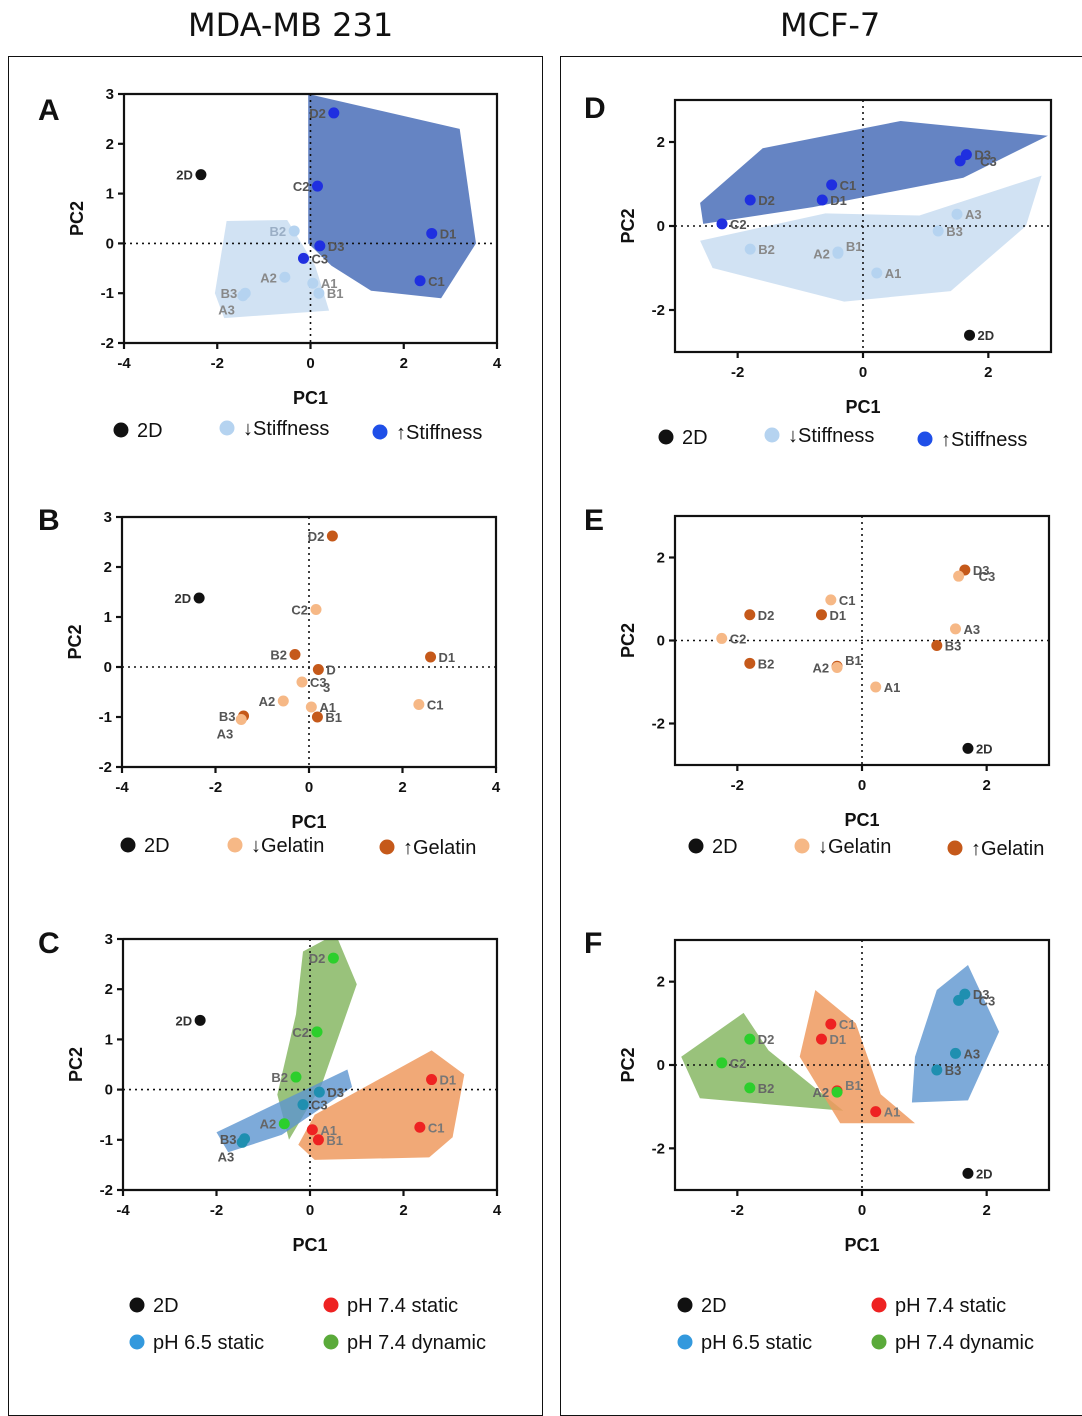 The height and width of the screenshot is (1416, 1082). Describe the element at coordinates (308, 822) in the screenshot. I see `x-axis-label: PC1` at that location.